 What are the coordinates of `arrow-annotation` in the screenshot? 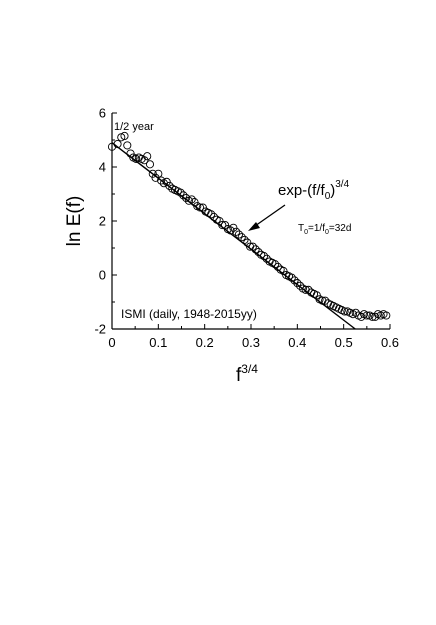 It's located at (267, 217).